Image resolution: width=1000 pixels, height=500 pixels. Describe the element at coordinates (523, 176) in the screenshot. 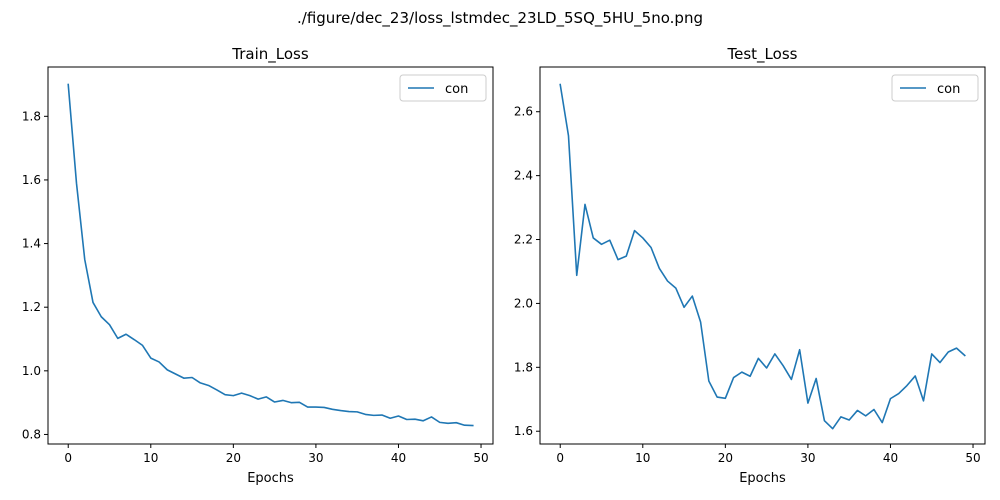

I see `y-tick-label-test-loss: 2.4` at that location.